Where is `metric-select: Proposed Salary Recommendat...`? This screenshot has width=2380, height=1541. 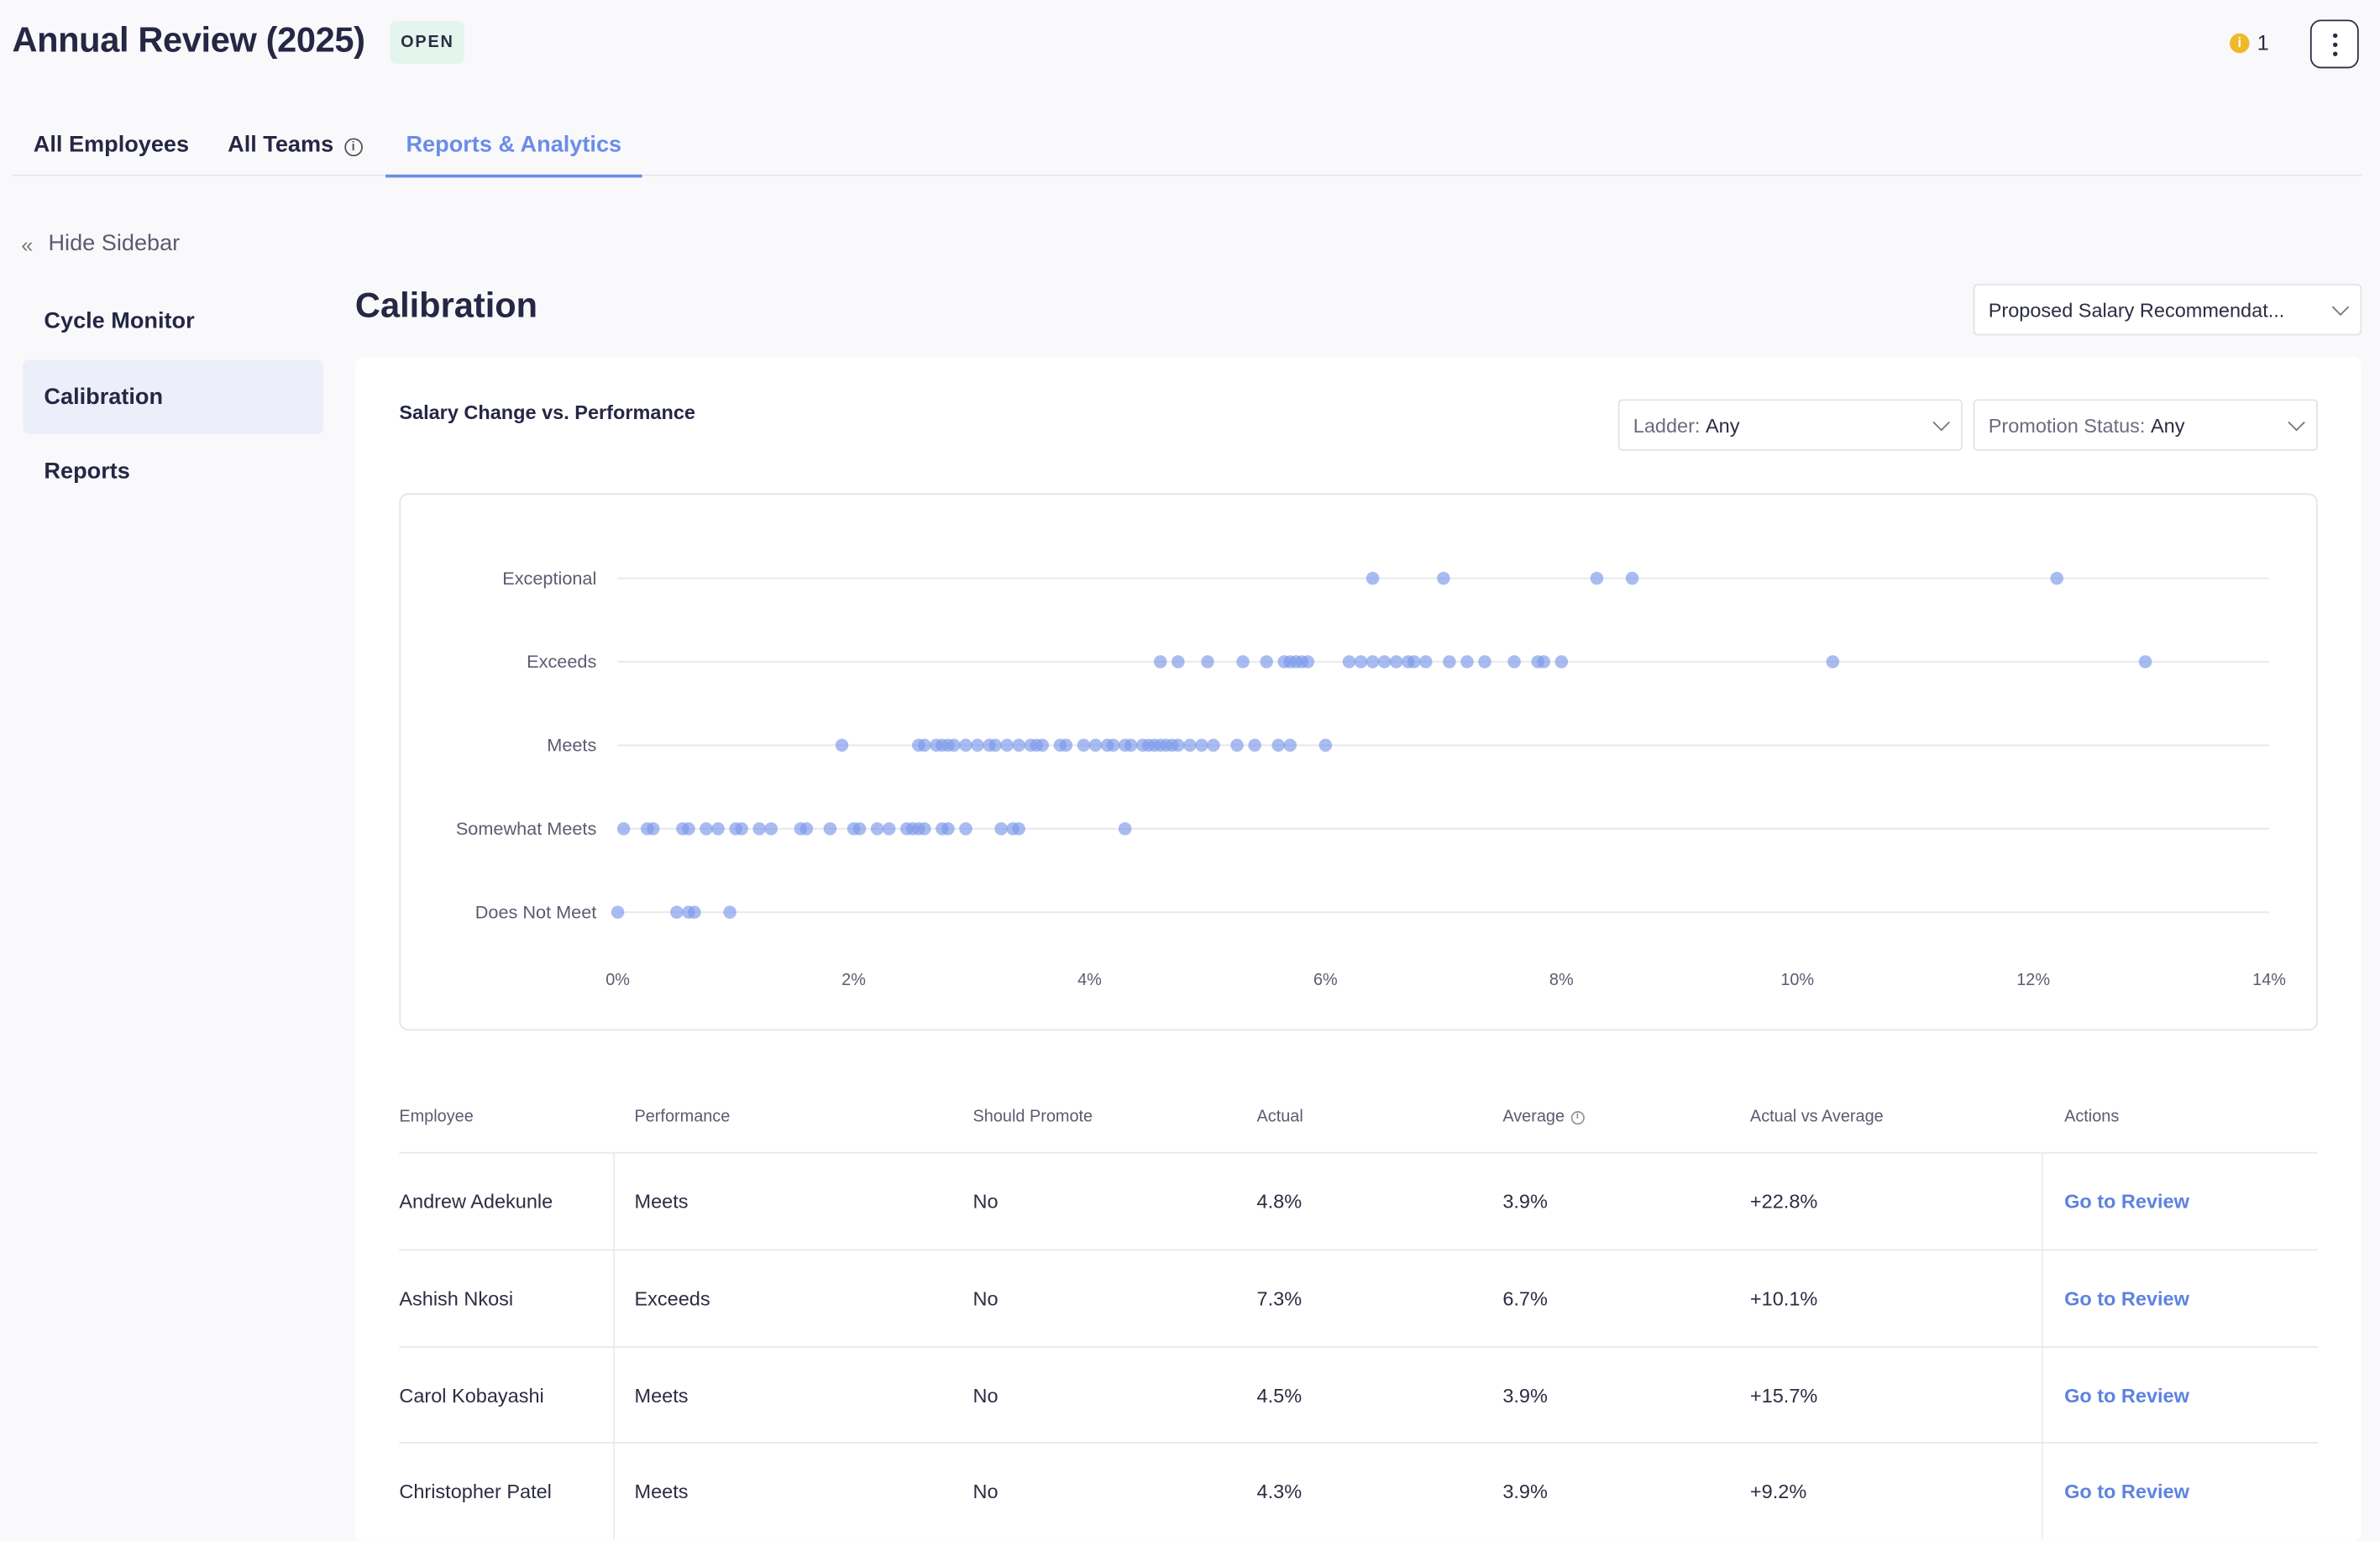 metric-select: Proposed Salary Recommendat... is located at coordinates (2167, 309).